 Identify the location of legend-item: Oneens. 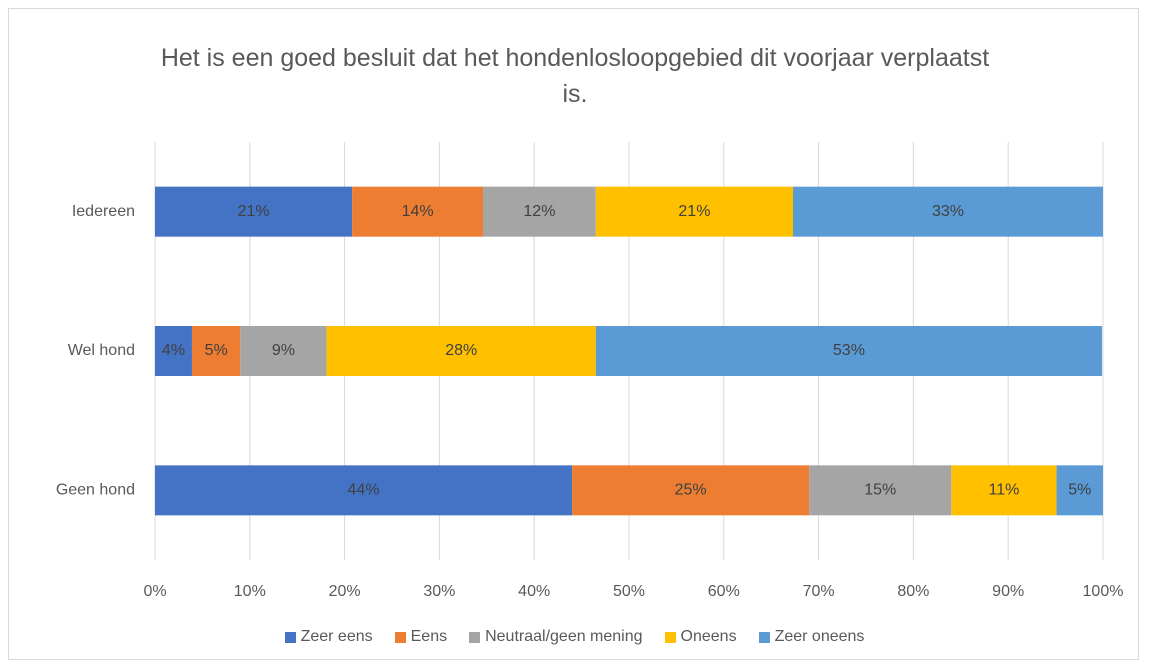
(700, 637).